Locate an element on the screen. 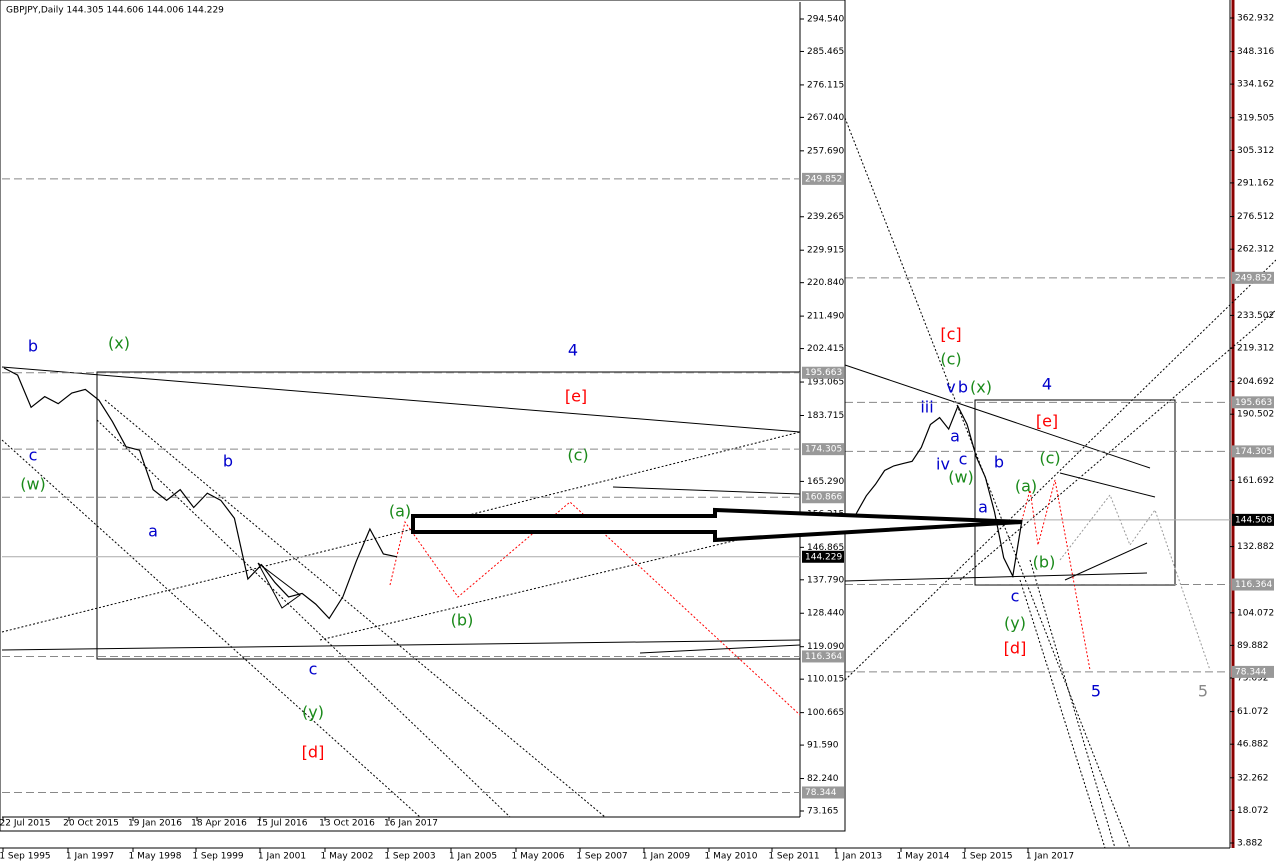 The image size is (1276, 866). x-tick-label: 1 Sep 2011 is located at coordinates (793, 857).